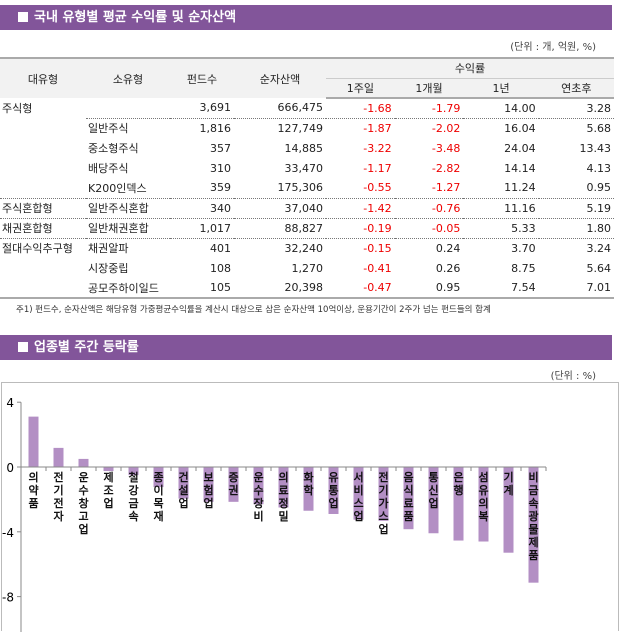 Image resolution: width=620 pixels, height=632 pixels. Describe the element at coordinates (108, 129) in the screenshot. I see `cell-minor: 일반주식` at that location.